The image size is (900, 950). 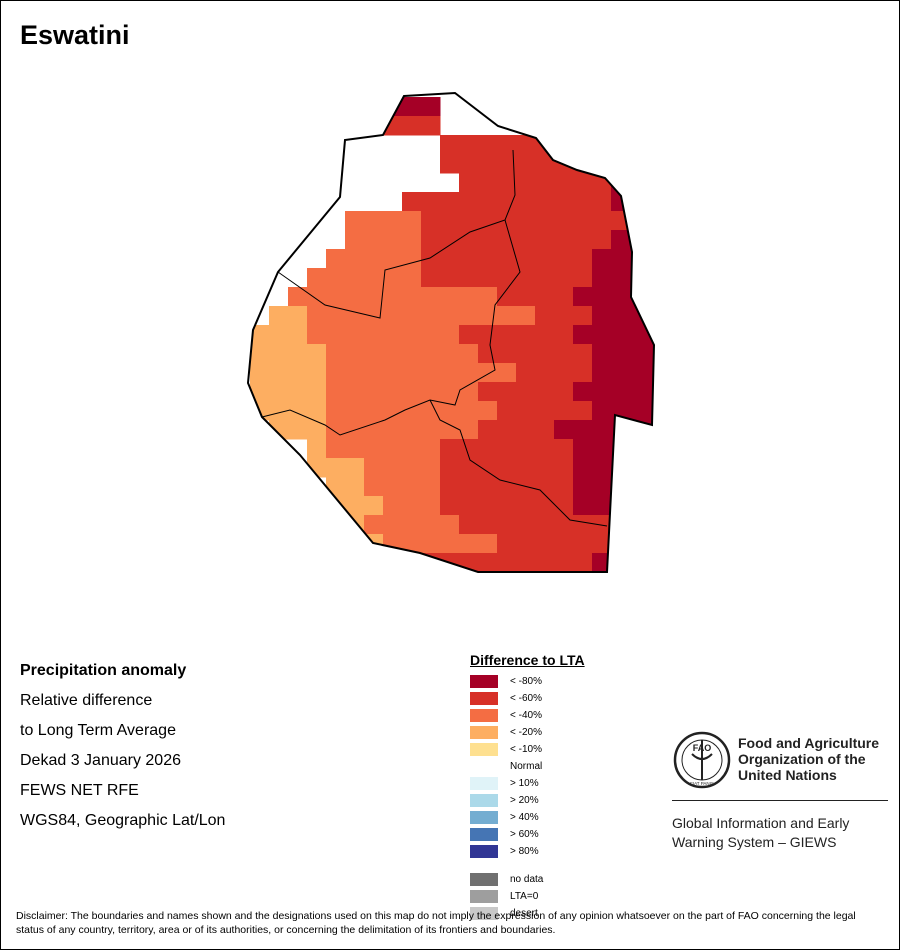 I want to click on legend-label: > 40%, so click(x=524, y=817).